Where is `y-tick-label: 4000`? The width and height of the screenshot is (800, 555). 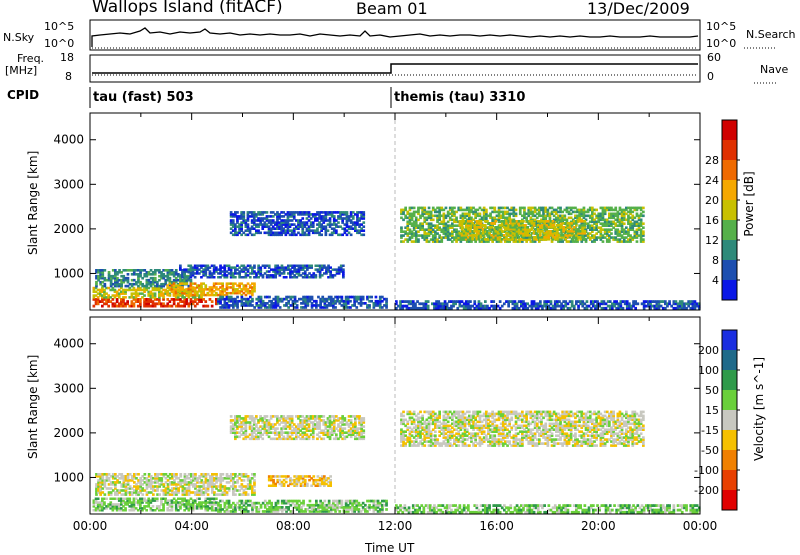
y-tick-label: 4000 is located at coordinates (68, 140).